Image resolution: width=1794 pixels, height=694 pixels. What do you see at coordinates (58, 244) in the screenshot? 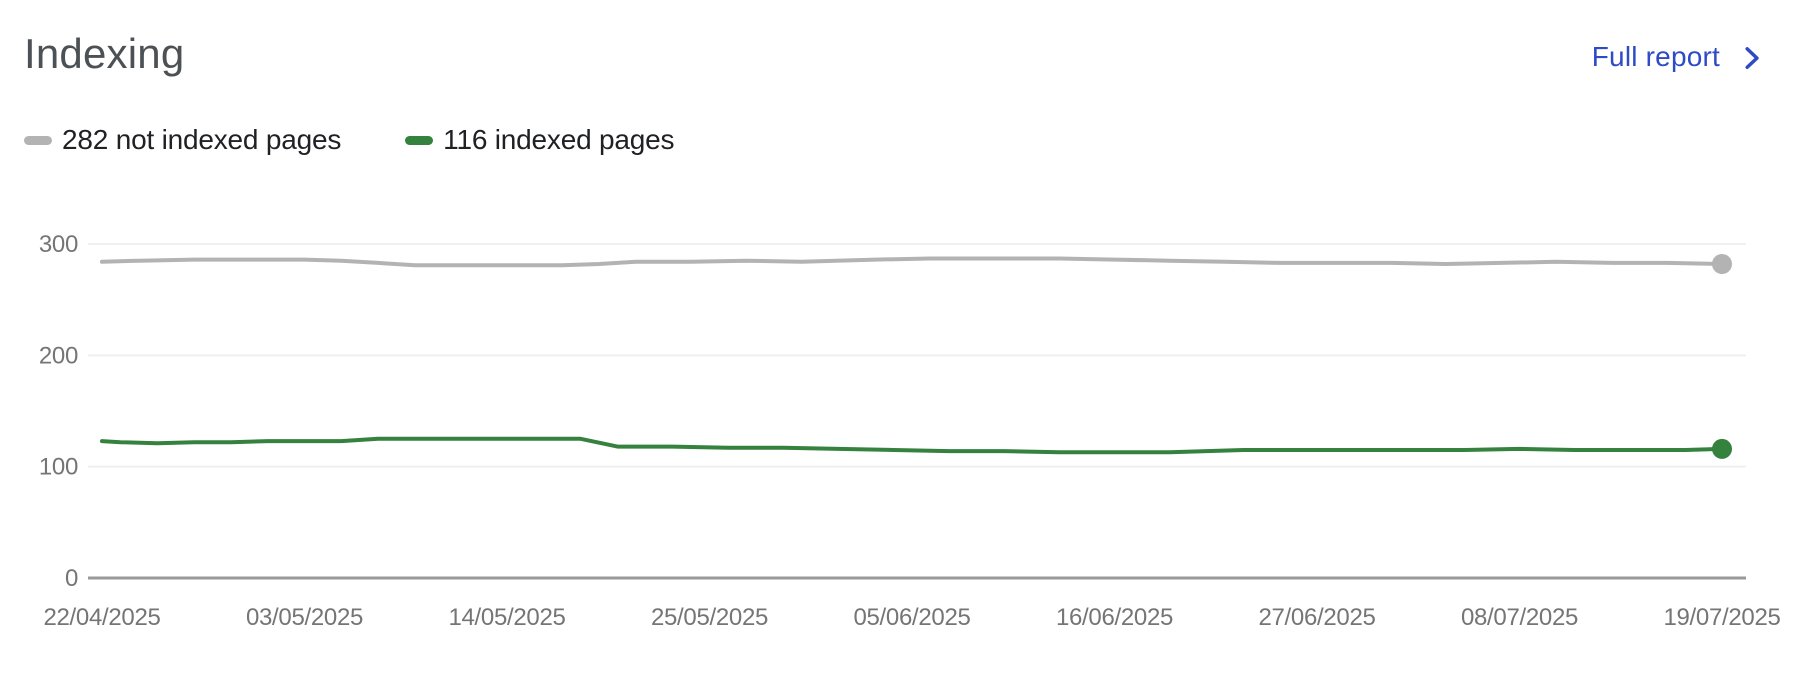
I see `y-tick-label: 300` at bounding box center [58, 244].